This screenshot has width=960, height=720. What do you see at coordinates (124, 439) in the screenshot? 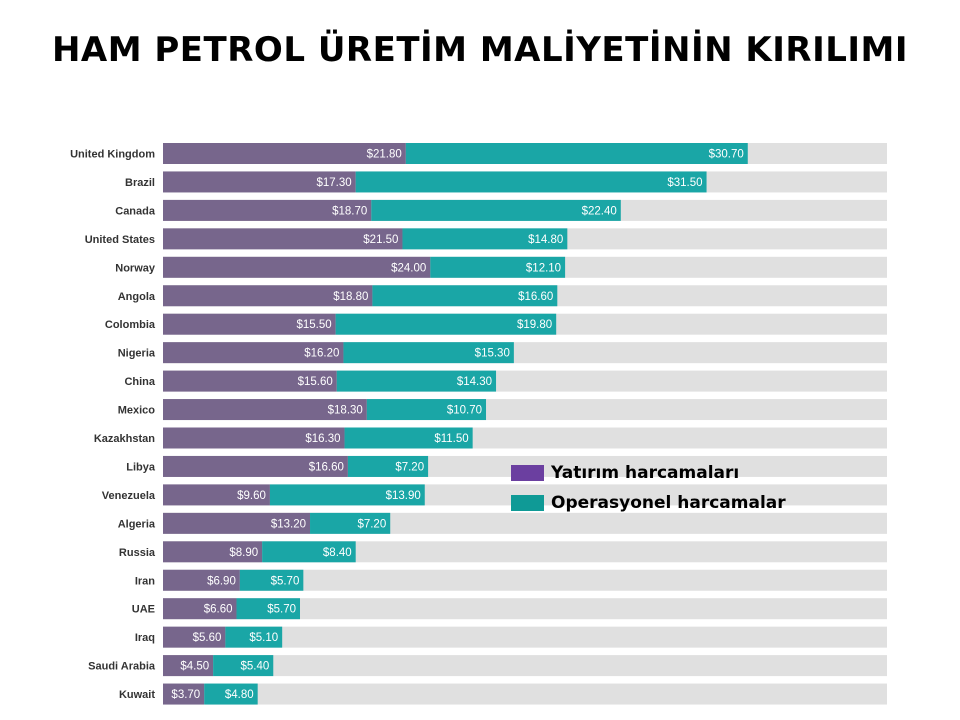
I see `category-label: Kazakhstan` at bounding box center [124, 439].